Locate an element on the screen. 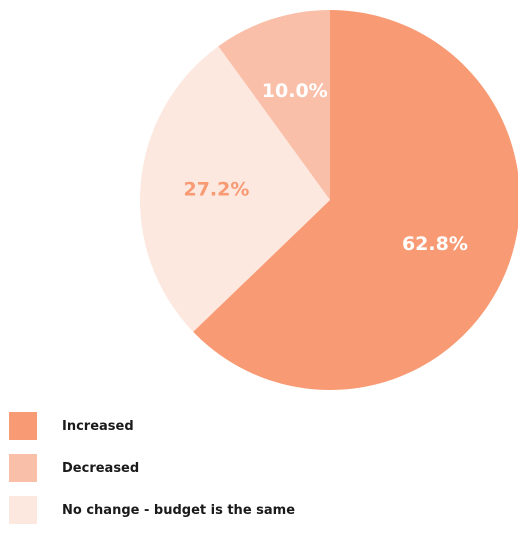 The image size is (518, 537). pie-slice-decreased is located at coordinates (274, 105).